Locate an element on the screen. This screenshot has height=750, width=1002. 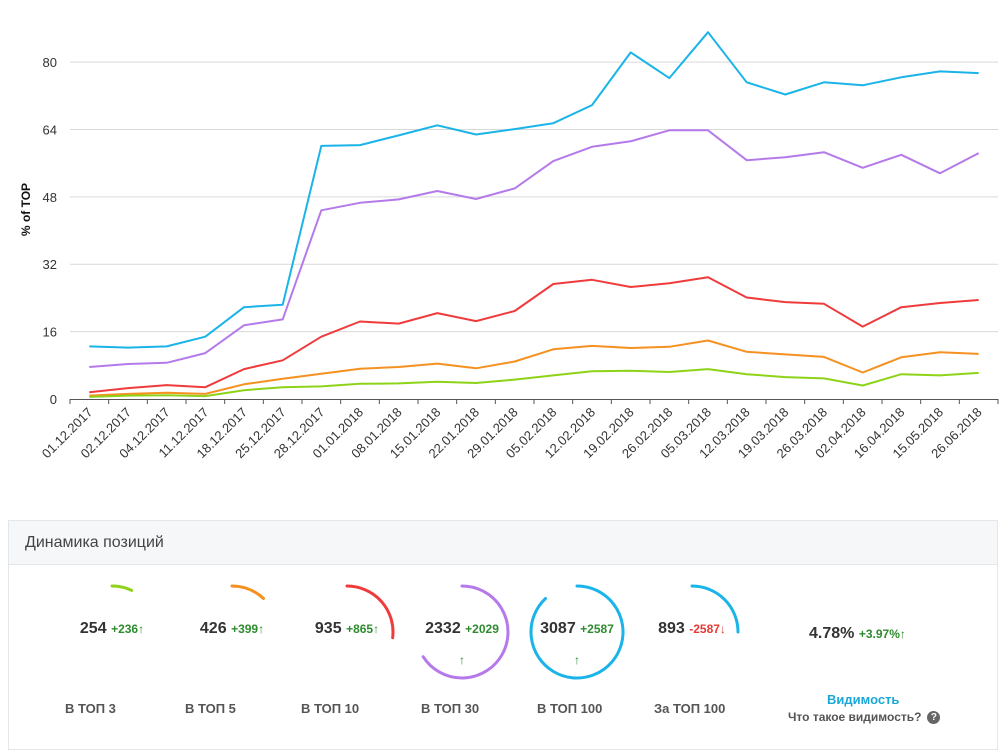
metric-top3-value: 254 +236↑ is located at coordinates (112, 629).